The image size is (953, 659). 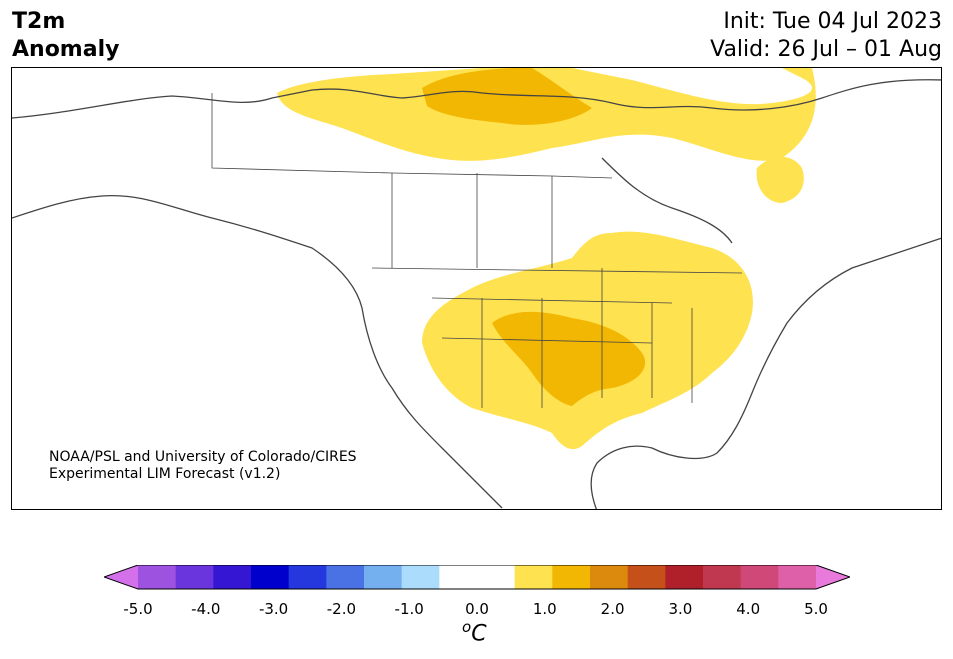 I want to click on colorbar-tick-label: 5.0, so click(x=816, y=609).